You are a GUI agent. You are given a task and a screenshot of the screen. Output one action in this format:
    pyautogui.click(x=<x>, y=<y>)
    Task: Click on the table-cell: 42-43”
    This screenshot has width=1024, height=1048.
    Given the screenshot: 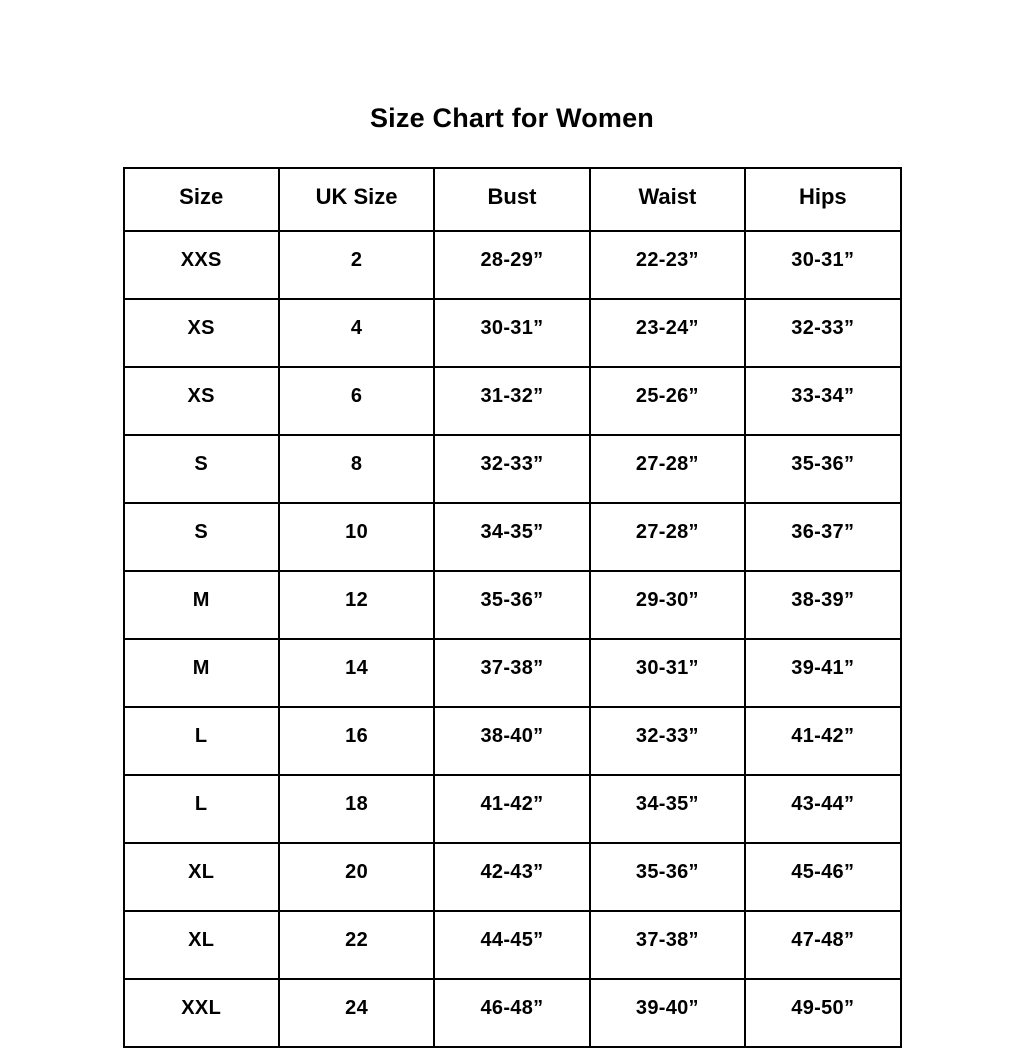 What is the action you would take?
    pyautogui.click(x=512, y=877)
    